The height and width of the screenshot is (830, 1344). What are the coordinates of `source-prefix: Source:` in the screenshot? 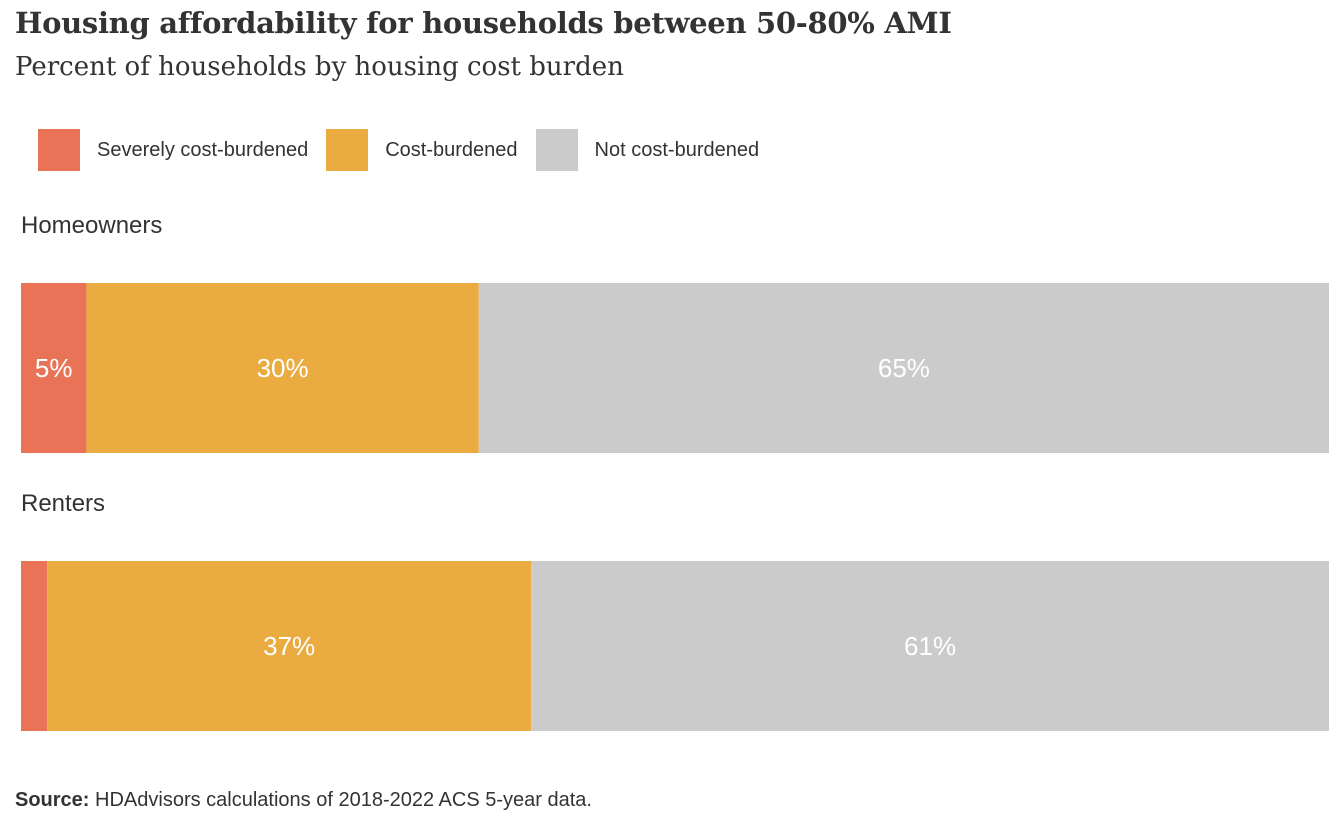 It's located at (52, 800).